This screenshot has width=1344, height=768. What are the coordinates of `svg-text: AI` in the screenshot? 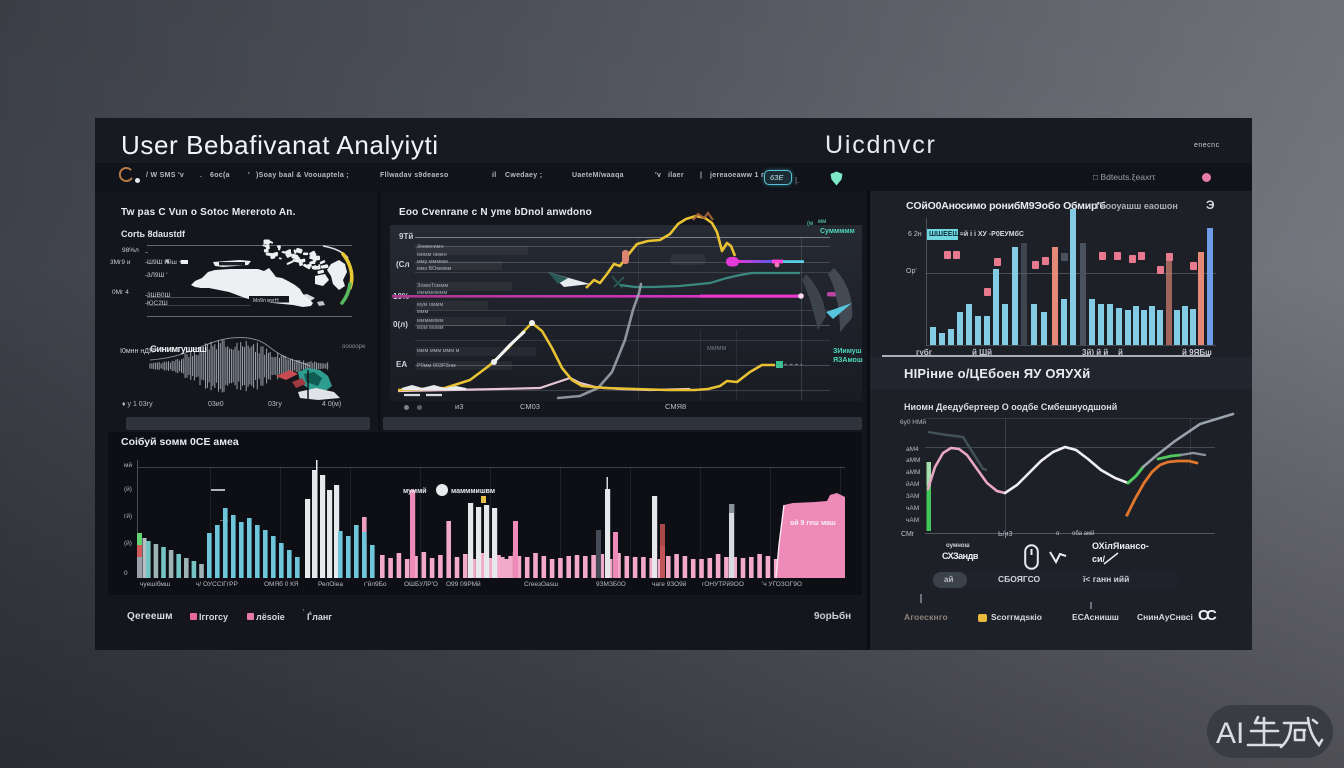 It's located at (1230, 733).